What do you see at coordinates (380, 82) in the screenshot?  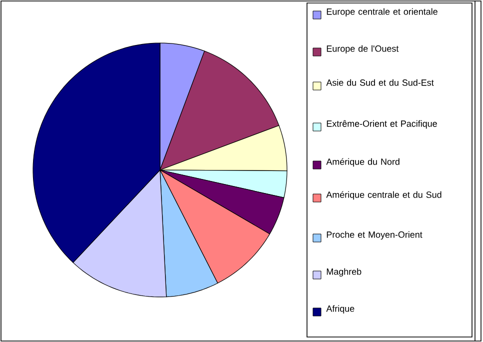 I see `legend-label: Asie du Sud et du Sud-Est` at bounding box center [380, 82].